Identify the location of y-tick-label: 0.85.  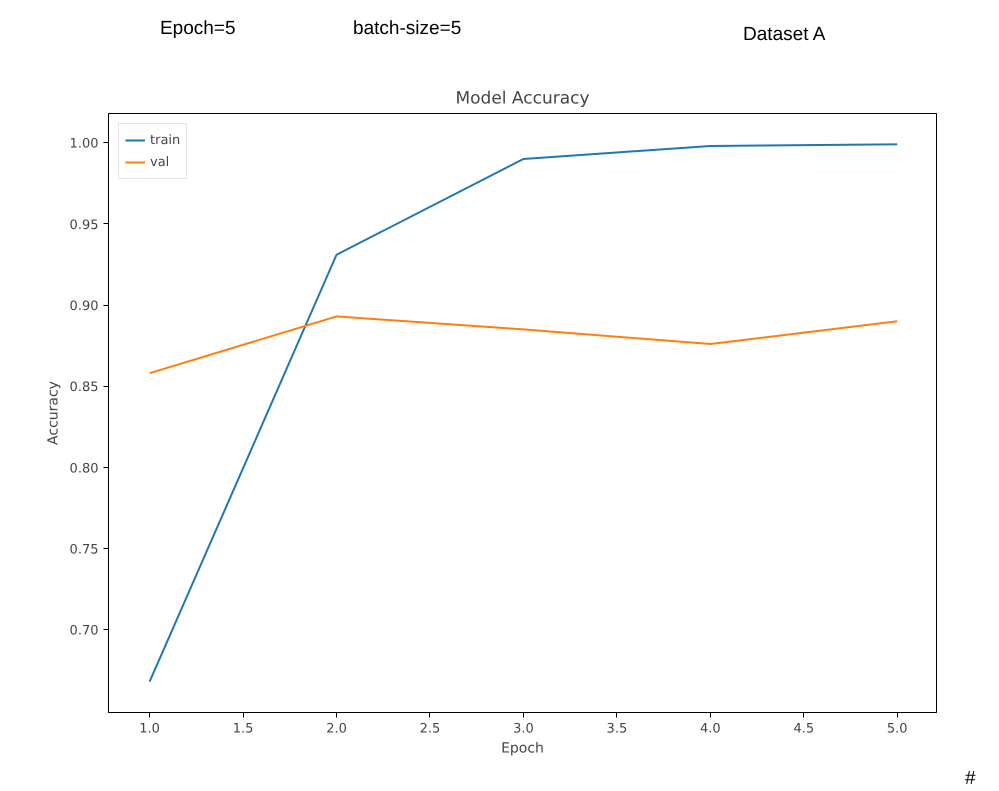
(84, 388).